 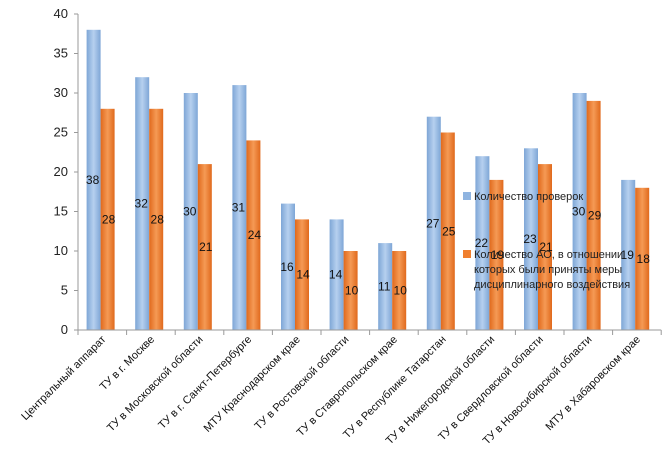 I want to click on data-label-disciplinary: 18, so click(x=644, y=259).